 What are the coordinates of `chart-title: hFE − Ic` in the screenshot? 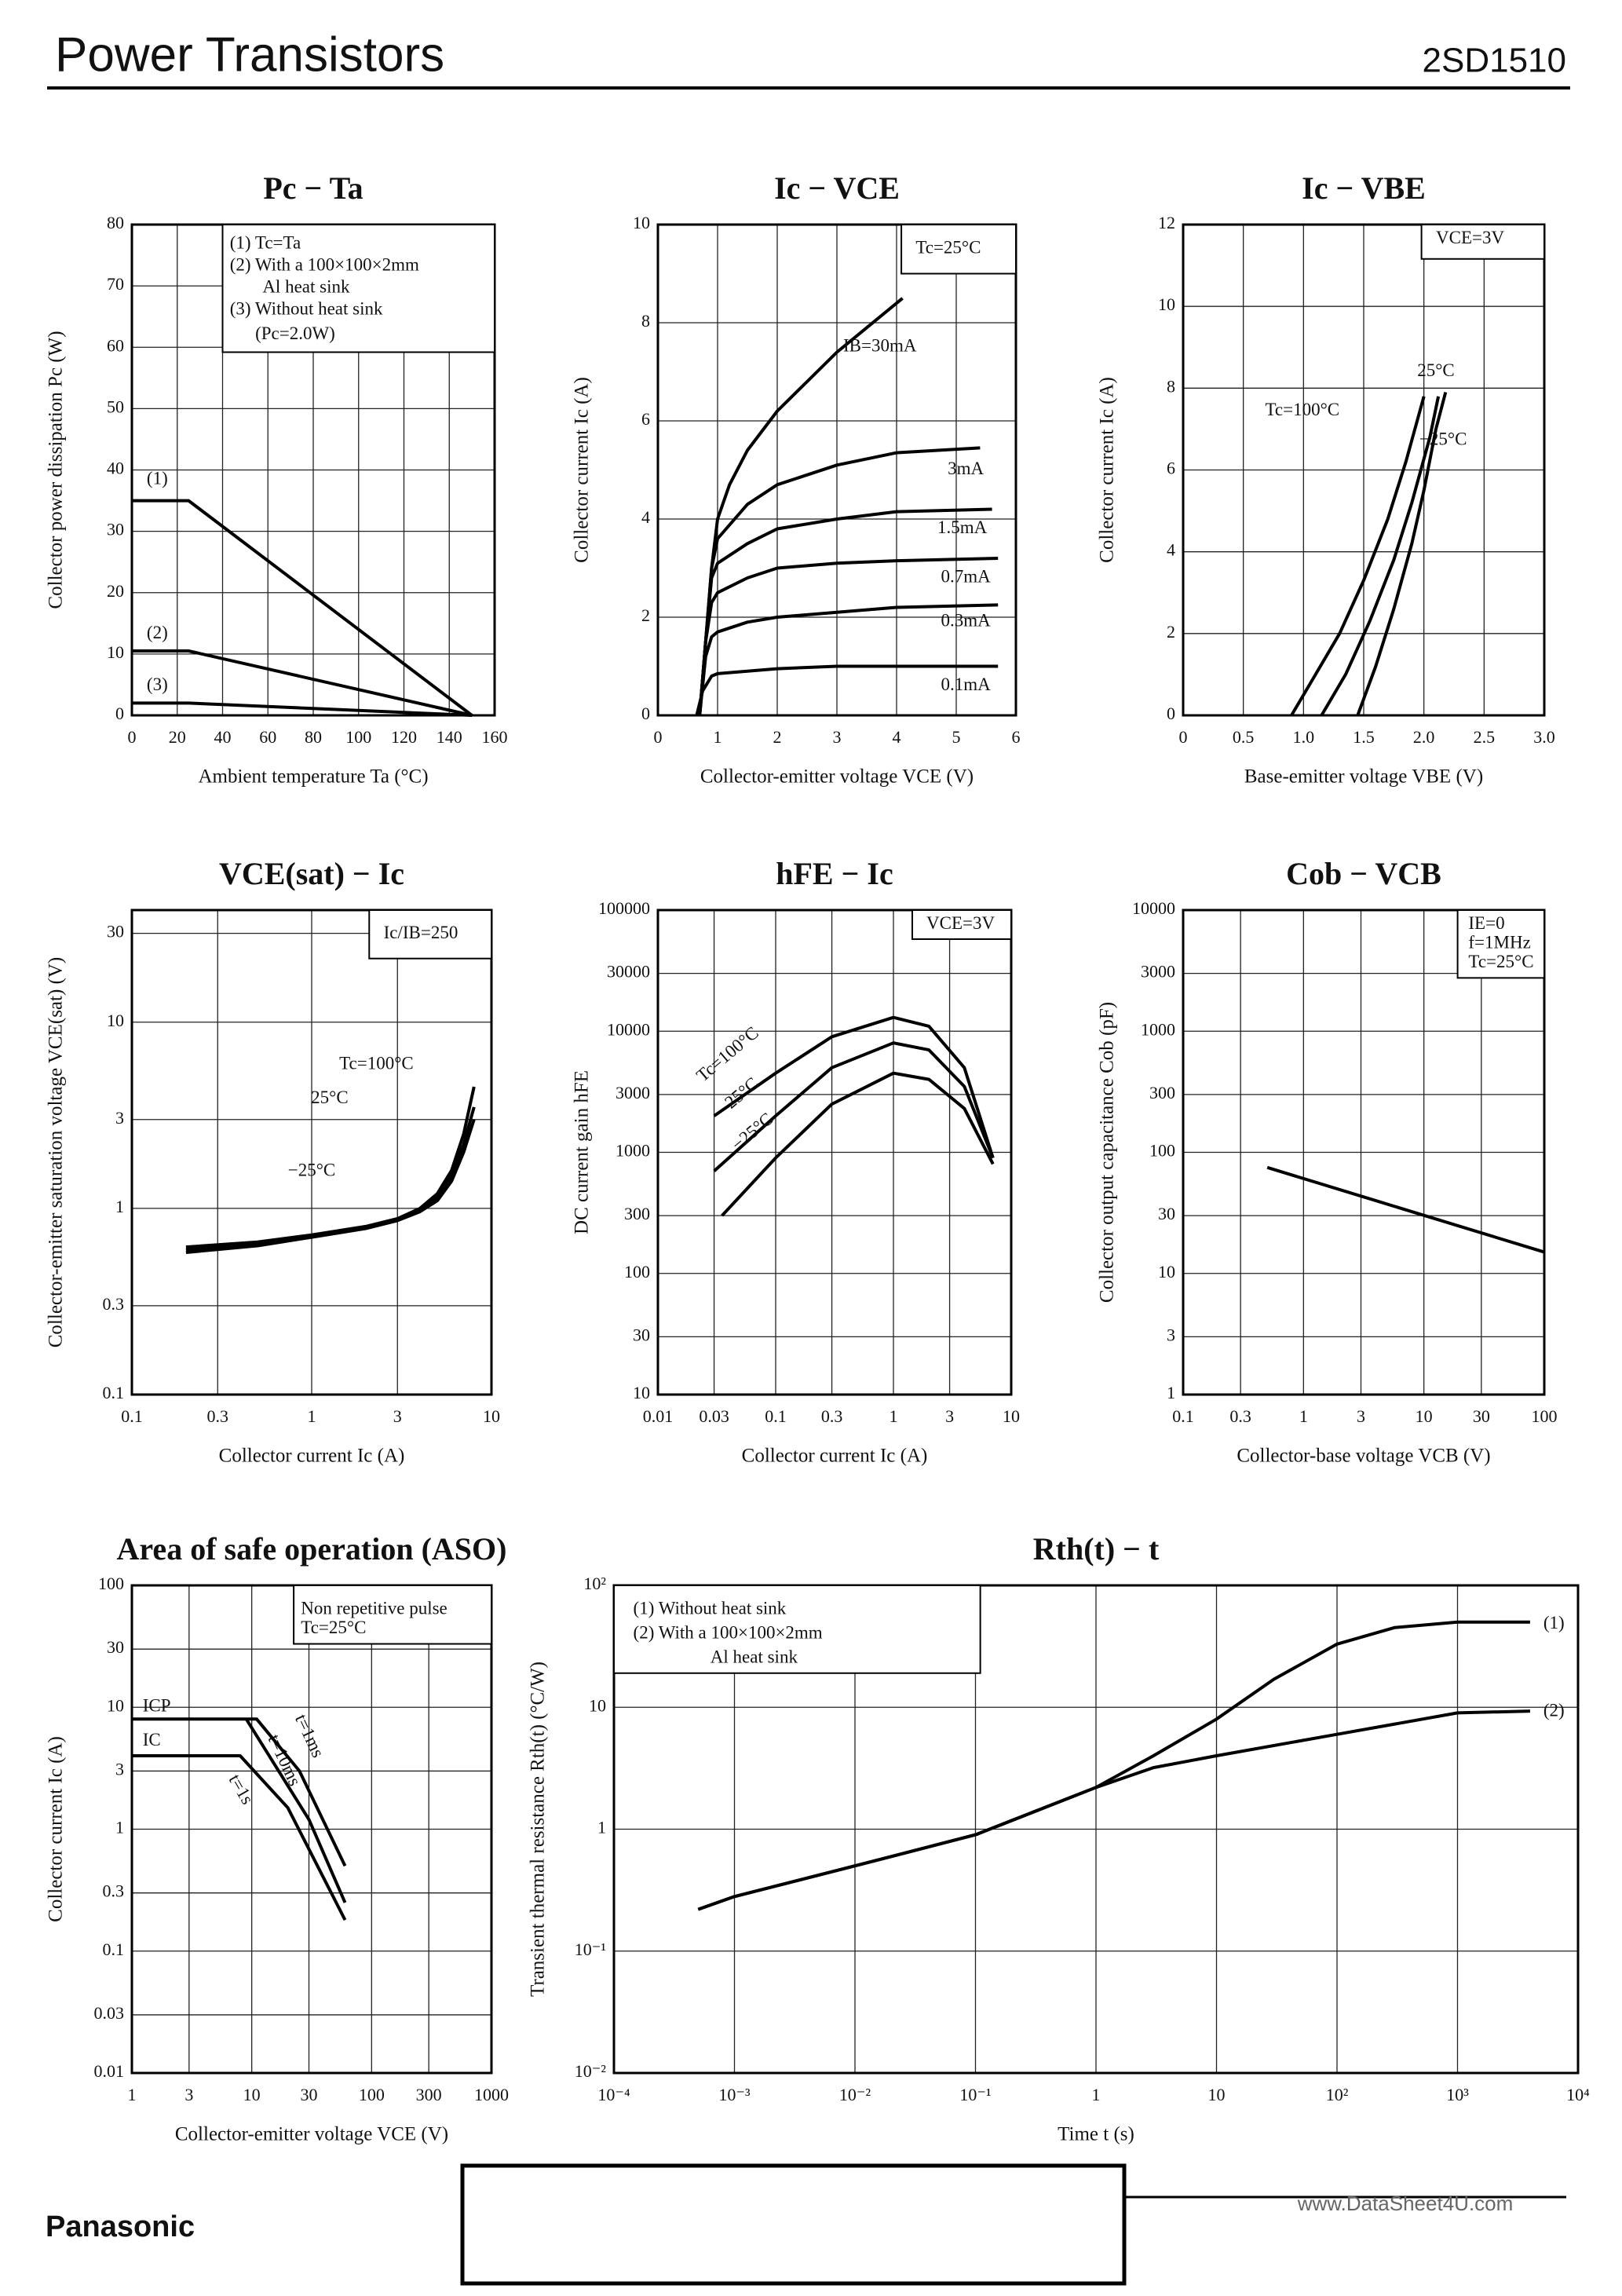 It's located at (834, 873).